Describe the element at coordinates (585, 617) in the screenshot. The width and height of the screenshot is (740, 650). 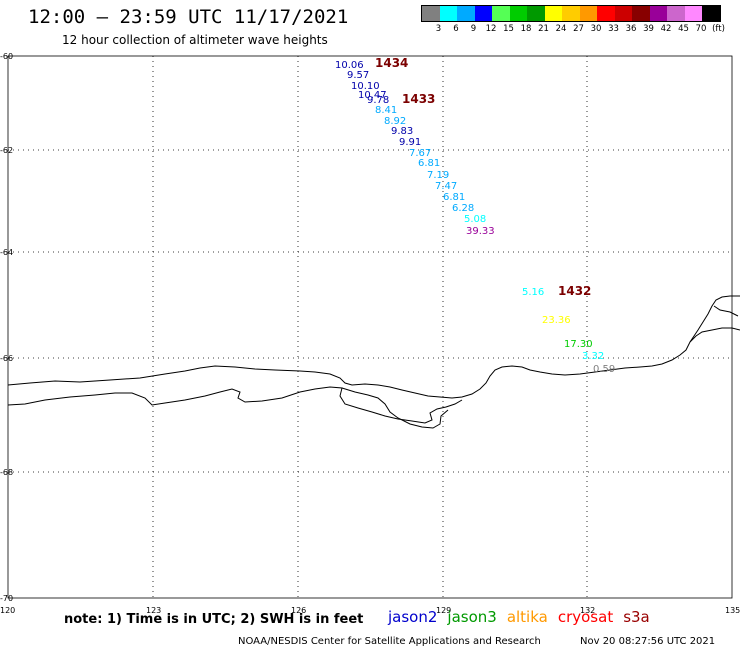
I see `satellite-cryosat: cryosat` at that location.